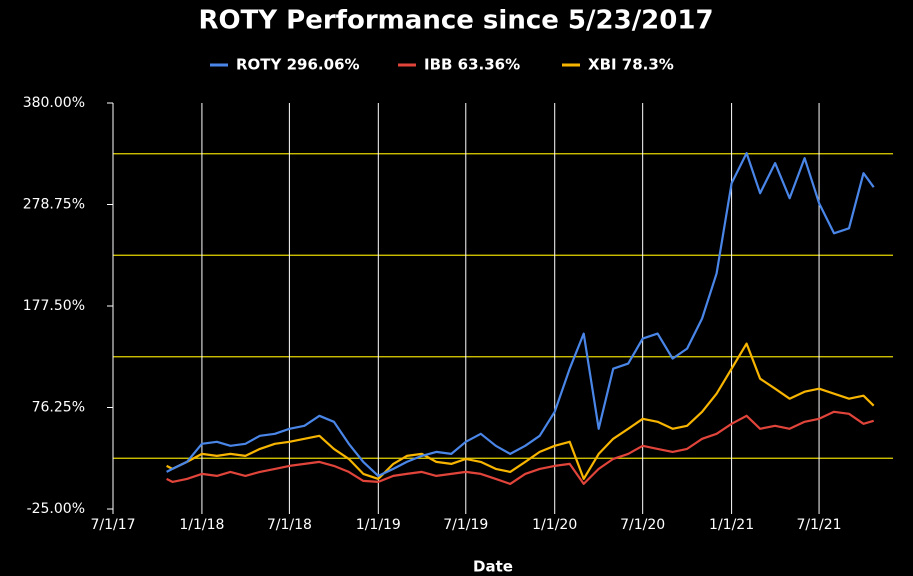  Describe the element at coordinates (472, 65) in the screenshot. I see `legend-label: IBB 63.36%` at that location.